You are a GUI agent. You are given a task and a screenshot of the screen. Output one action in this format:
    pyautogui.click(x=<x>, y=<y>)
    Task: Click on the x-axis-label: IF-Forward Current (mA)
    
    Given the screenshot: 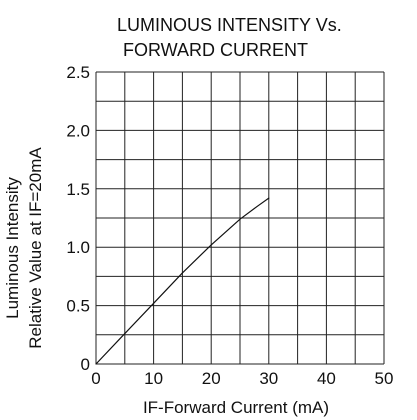 What is the action you would take?
    pyautogui.click(x=236, y=407)
    